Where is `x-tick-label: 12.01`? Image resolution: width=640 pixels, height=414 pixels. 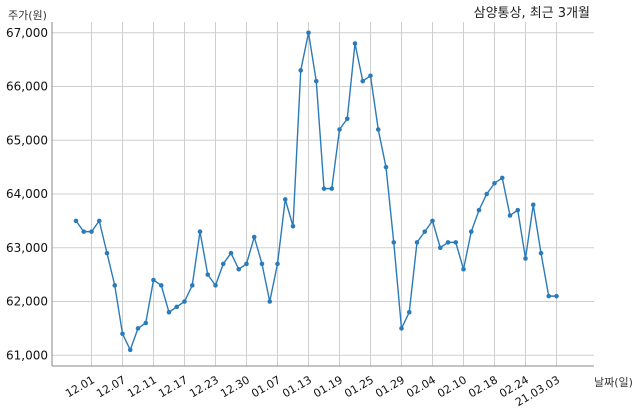
x-tick-label: 12.01 is located at coordinates (80, 386).